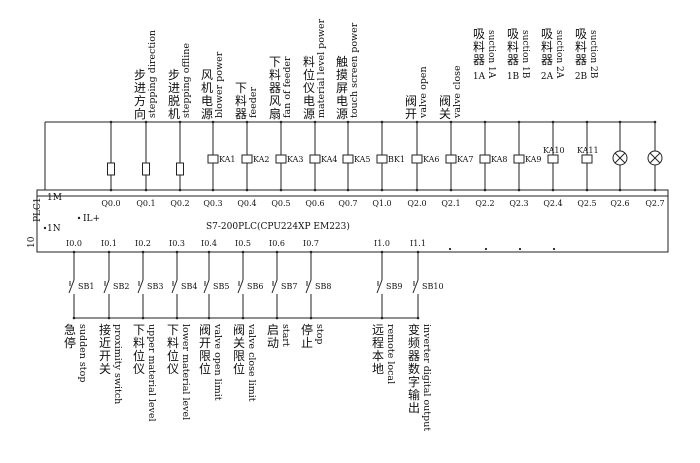 The width and height of the screenshot is (700, 463). Describe the element at coordinates (520, 249) in the screenshot. I see `unused-input-terminal` at that location.